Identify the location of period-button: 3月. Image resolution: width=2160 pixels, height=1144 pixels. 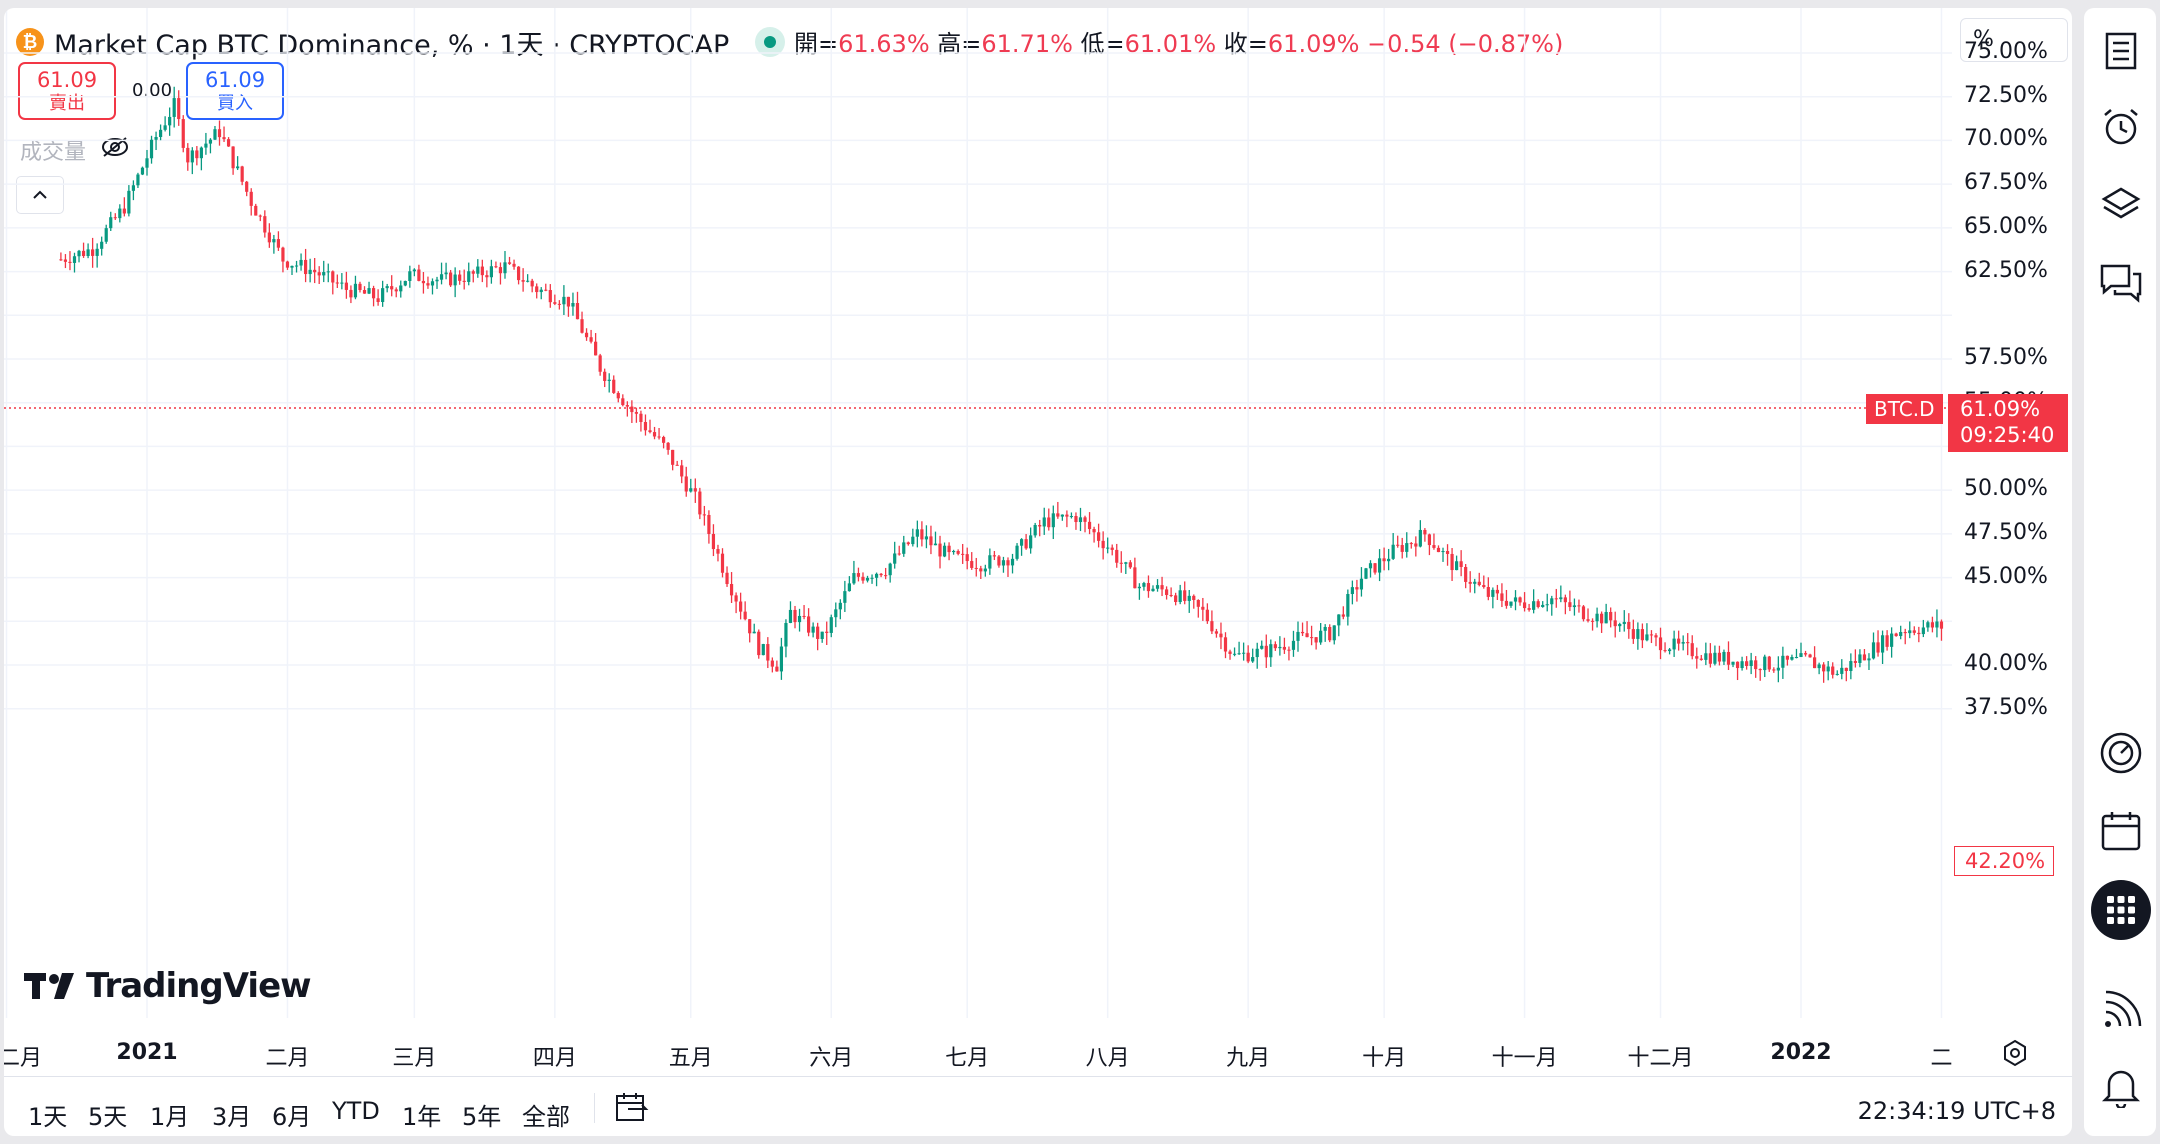
(232, 1117).